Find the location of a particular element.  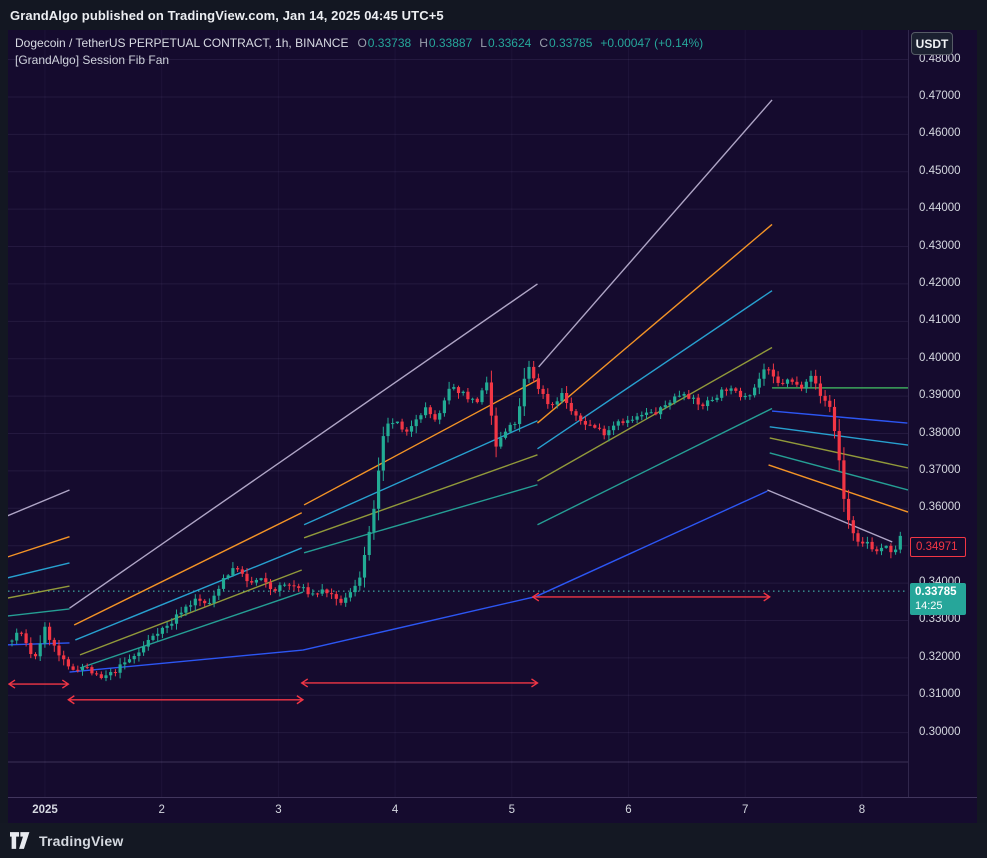

price-axis-label: 0.47000 is located at coordinates (940, 95).